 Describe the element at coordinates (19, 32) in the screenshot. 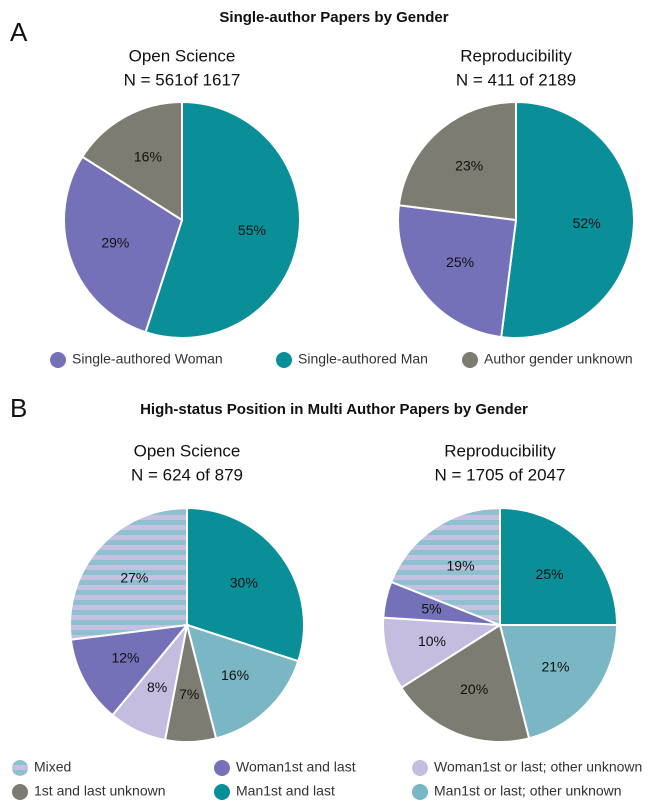

I see `panel-label: A` at that location.